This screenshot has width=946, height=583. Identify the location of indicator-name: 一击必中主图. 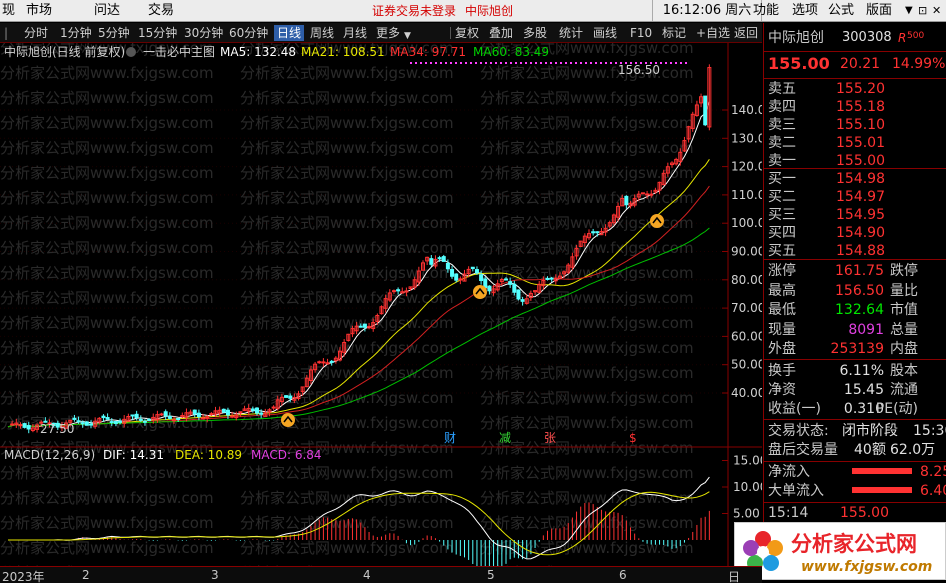
(179, 51).